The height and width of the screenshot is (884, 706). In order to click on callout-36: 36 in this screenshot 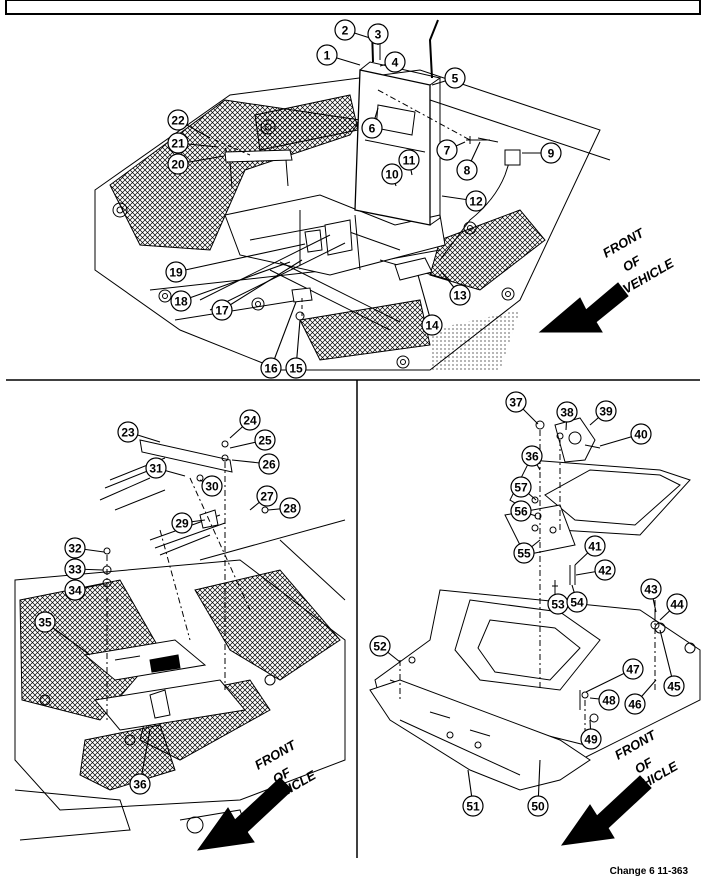, I will do `click(140, 762)`.